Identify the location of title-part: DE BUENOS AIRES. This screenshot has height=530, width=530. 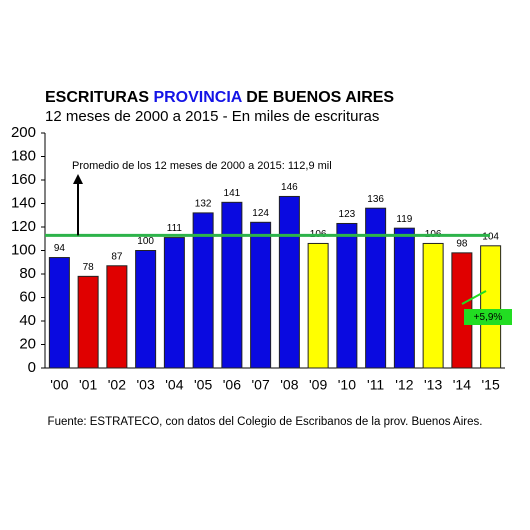
(318, 97).